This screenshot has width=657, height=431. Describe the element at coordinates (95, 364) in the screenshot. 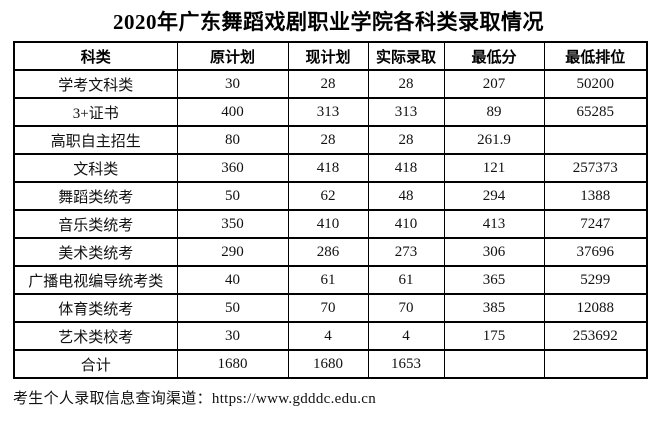

I see `category-cell: 合计` at that location.